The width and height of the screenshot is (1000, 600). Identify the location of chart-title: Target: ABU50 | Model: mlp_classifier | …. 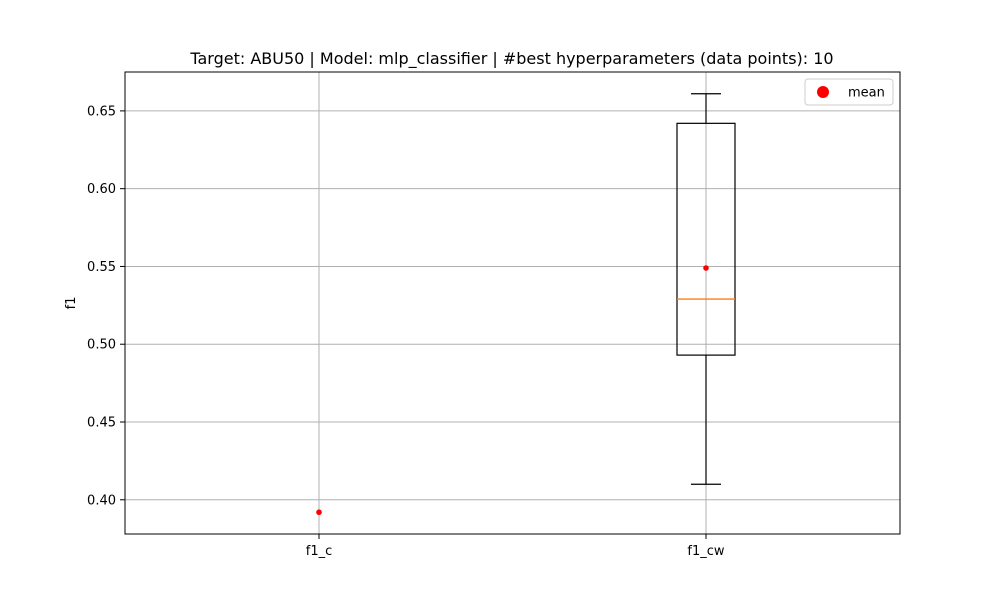
(511, 59).